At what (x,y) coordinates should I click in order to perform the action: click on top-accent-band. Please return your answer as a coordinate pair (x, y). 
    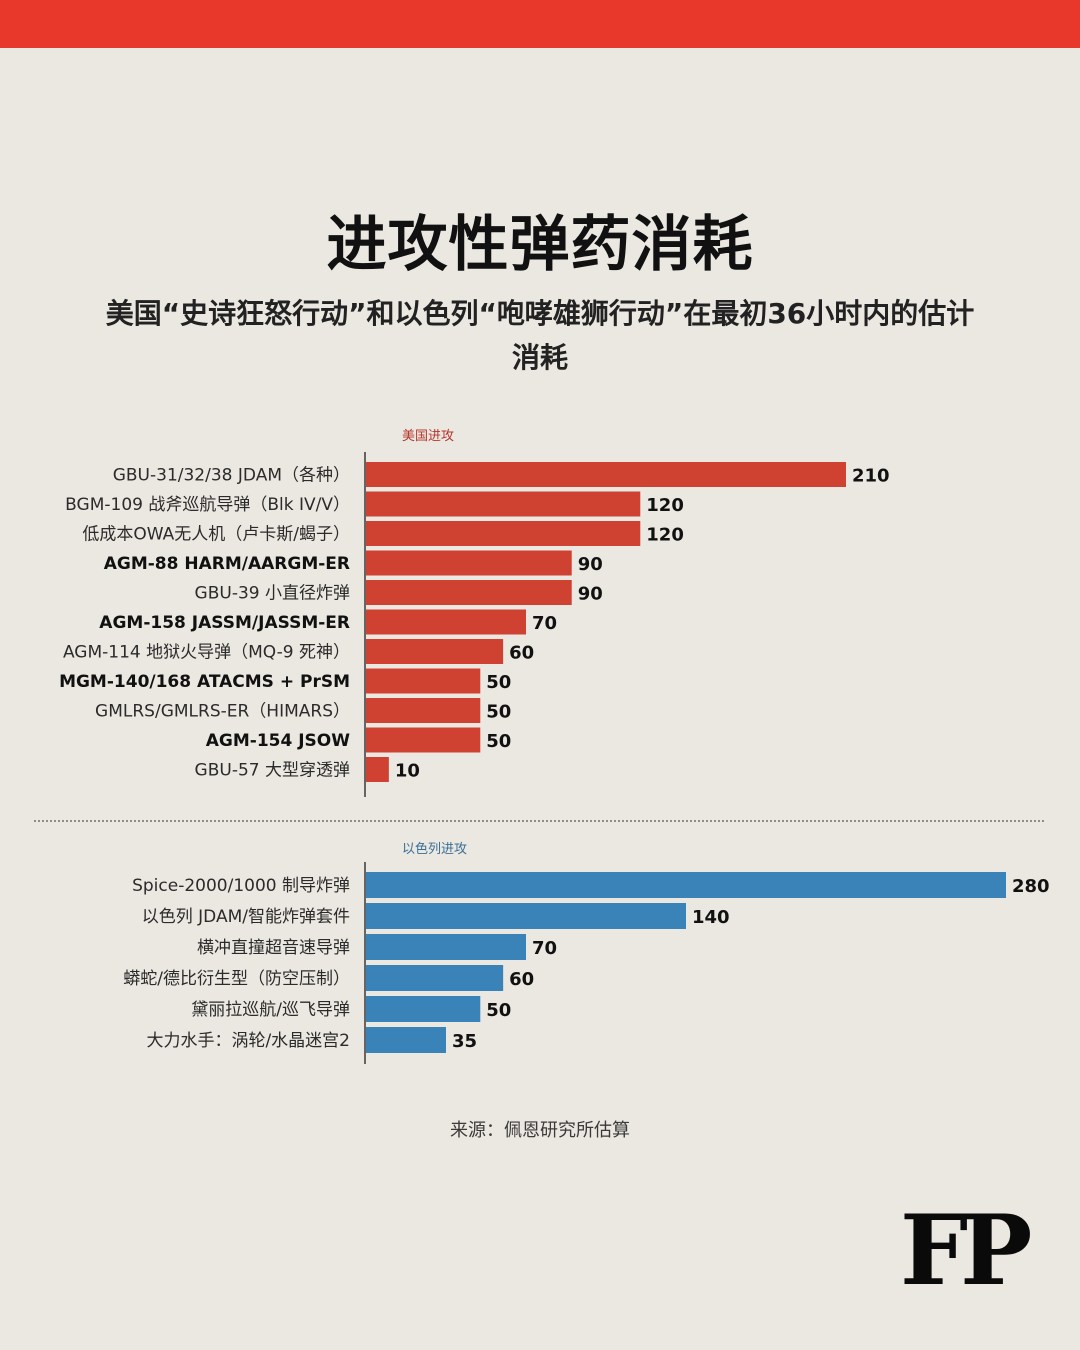
    Looking at the image, I should click on (540, 24).